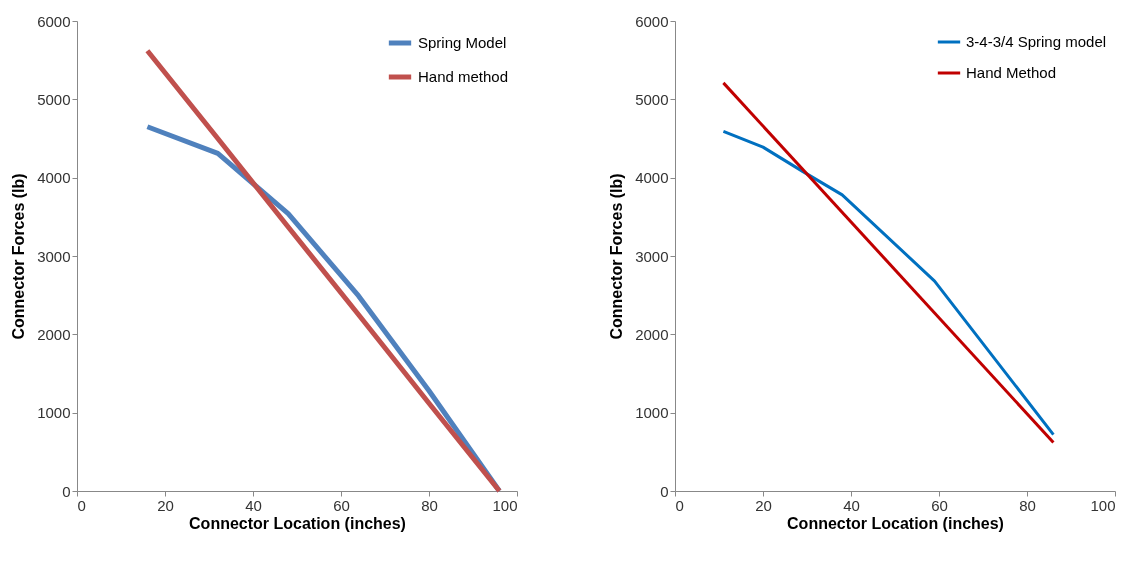 The image size is (1136, 562). Describe the element at coordinates (1036, 41) in the screenshot. I see `legend-label: 3-4-3/4 Spring model` at that location.